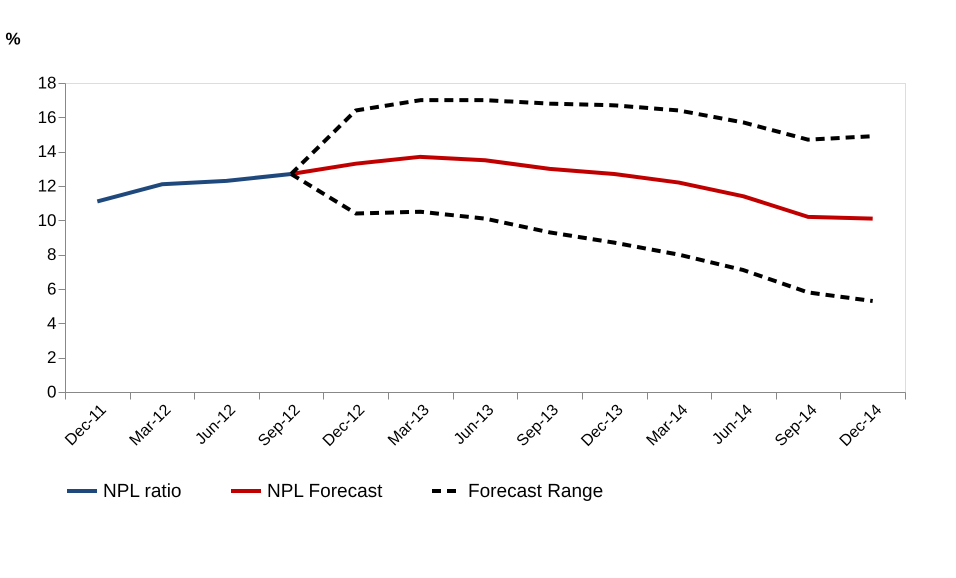 The height and width of the screenshot is (578, 956). I want to click on y-tick-label: 6, so click(51, 289).